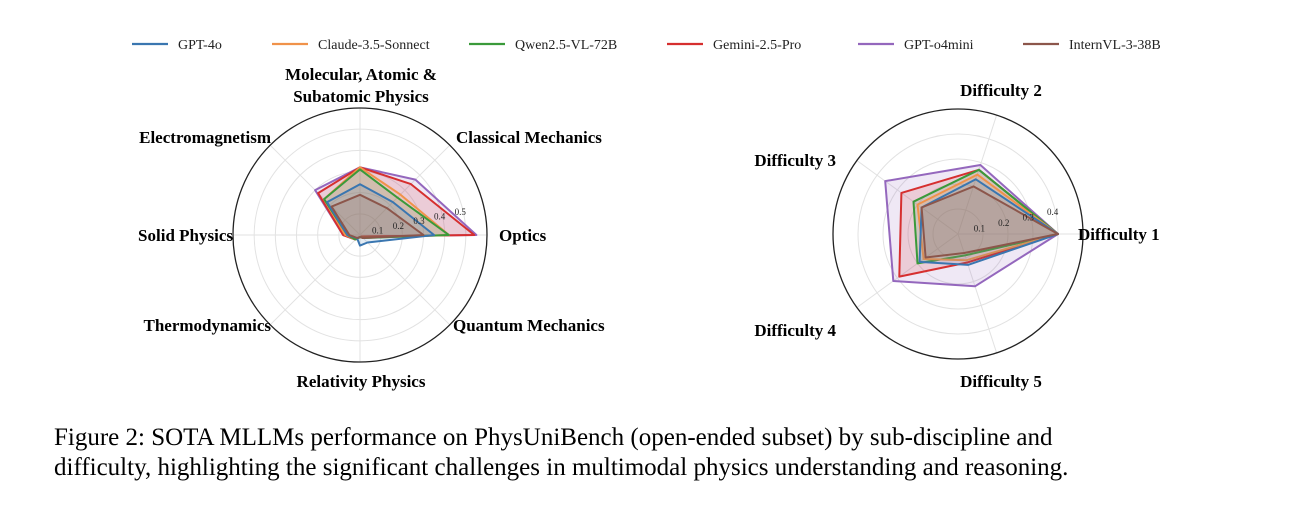 This screenshot has height=518, width=1295. I want to click on legend-item-claude-3-5-sonnect: Claude-3.5-Sonnect, so click(351, 45).